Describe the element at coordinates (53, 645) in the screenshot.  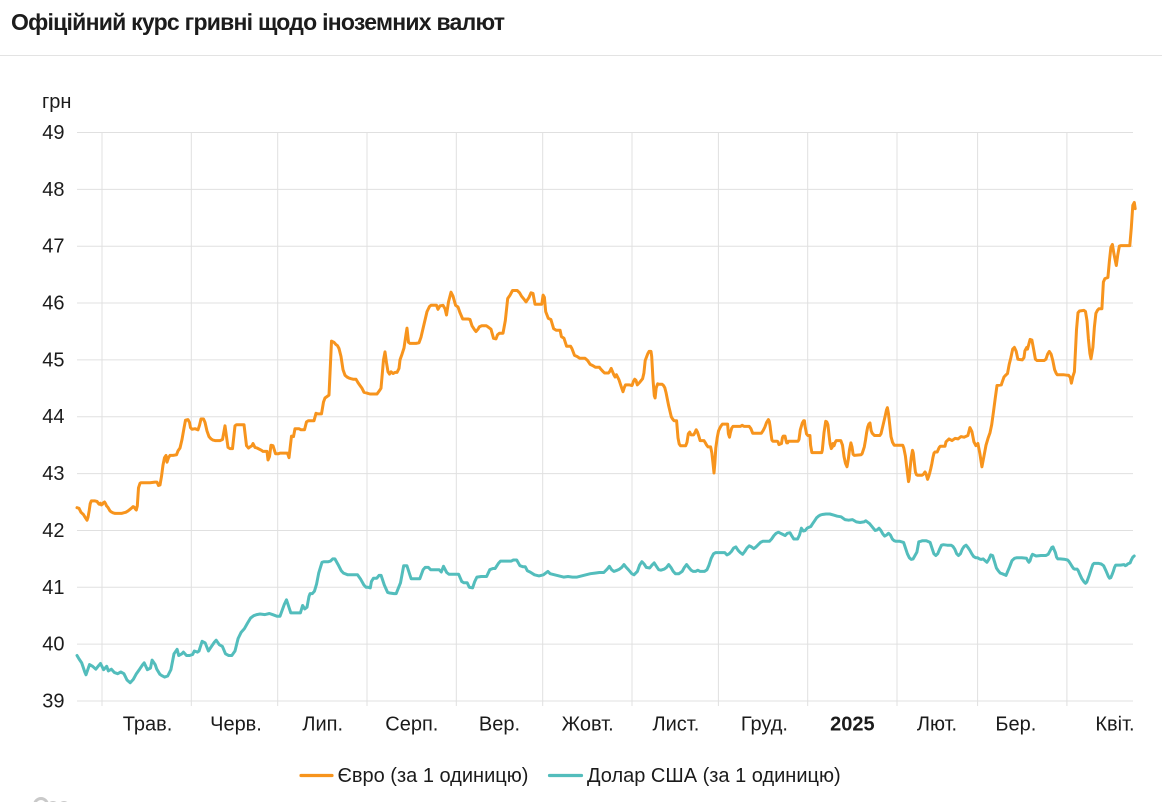
I see `svg-text: 40` at that location.